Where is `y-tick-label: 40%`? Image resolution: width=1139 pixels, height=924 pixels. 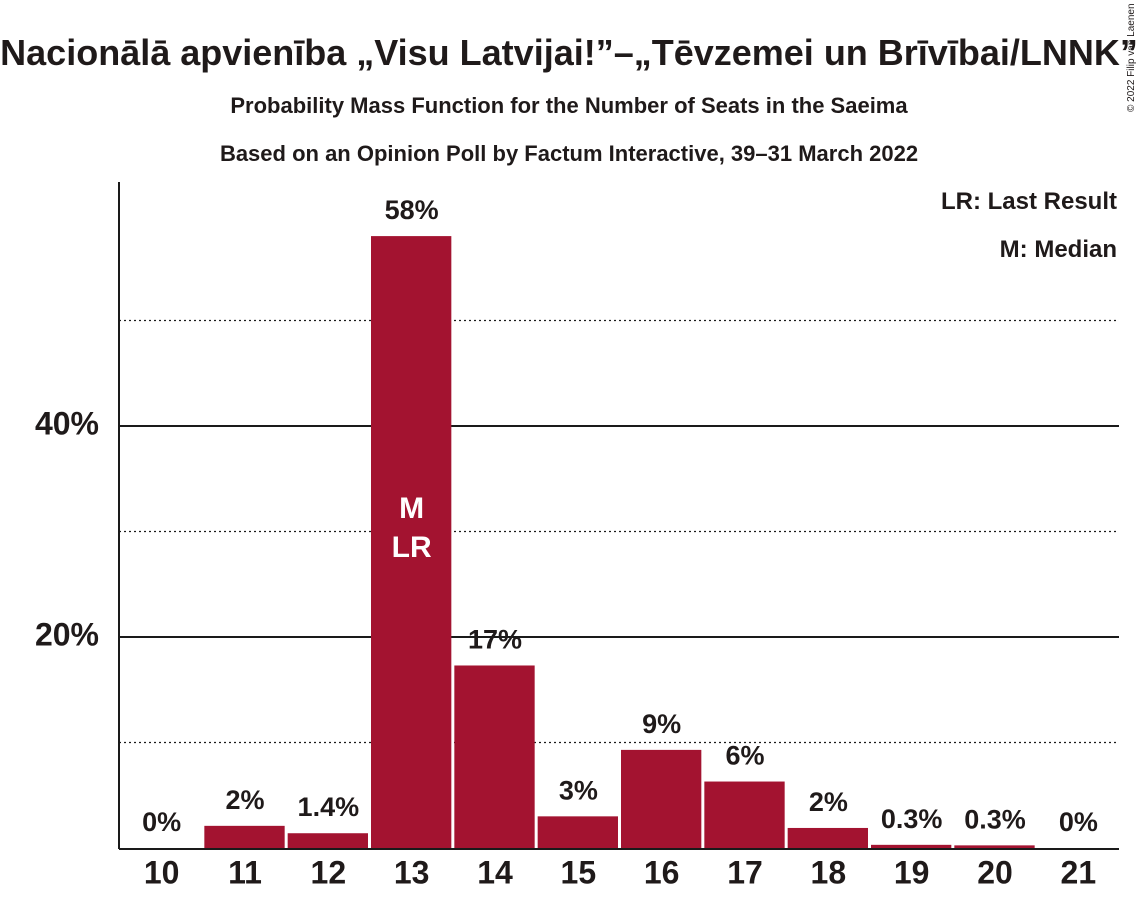 y-tick-label: 40% is located at coordinates (67, 423).